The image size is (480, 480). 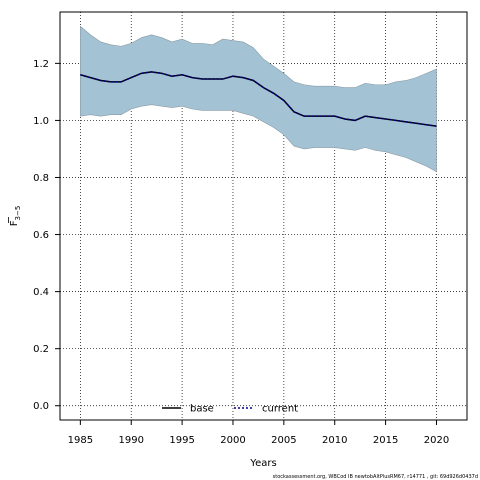 What do you see at coordinates (280, 409) in the screenshot?
I see `legend-label-current: current` at bounding box center [280, 409].